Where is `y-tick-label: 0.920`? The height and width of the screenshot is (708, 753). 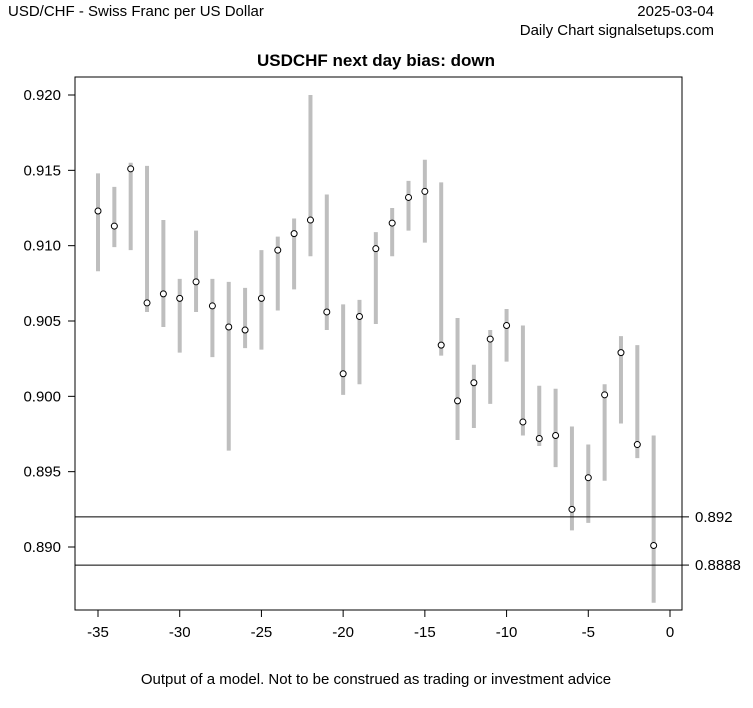 y-tick-label: 0.920 is located at coordinates (42, 95).